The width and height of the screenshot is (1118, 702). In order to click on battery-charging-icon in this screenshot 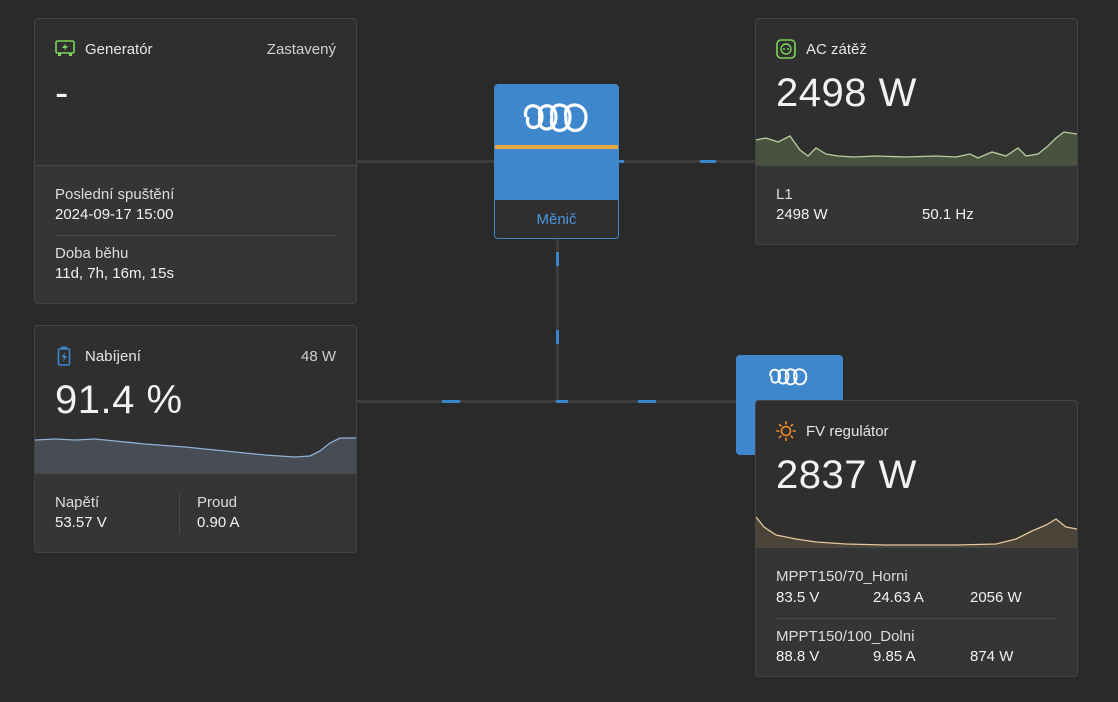, I will do `click(65, 356)`.